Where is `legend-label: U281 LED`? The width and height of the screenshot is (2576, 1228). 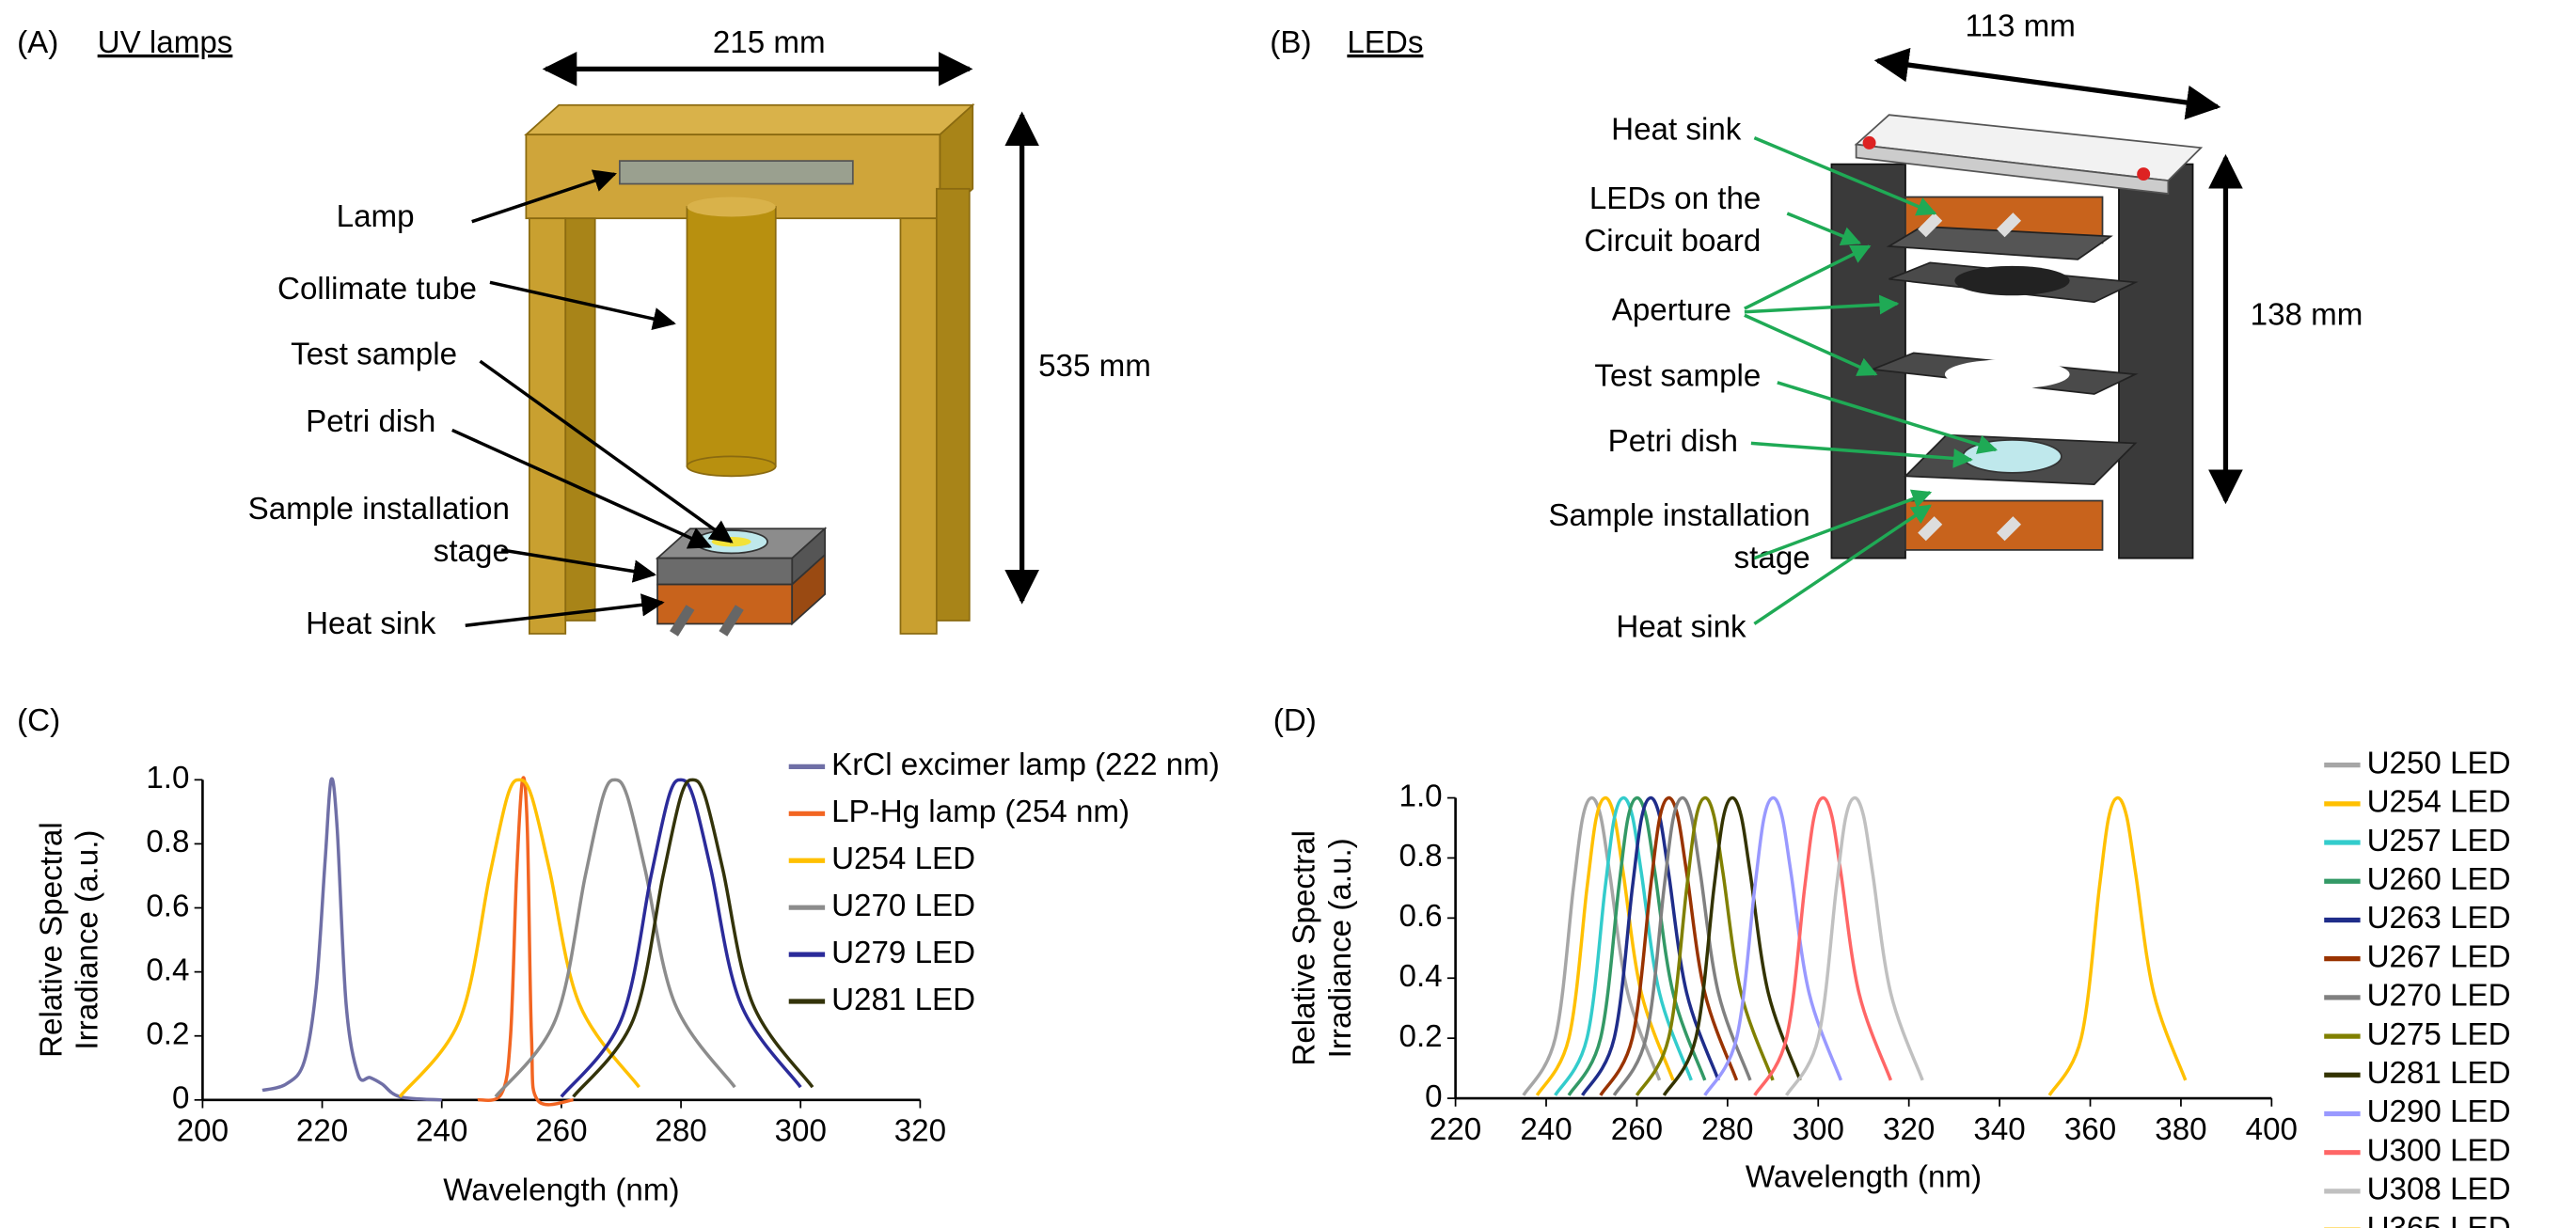 legend-label: U281 LED is located at coordinates (2439, 1073).